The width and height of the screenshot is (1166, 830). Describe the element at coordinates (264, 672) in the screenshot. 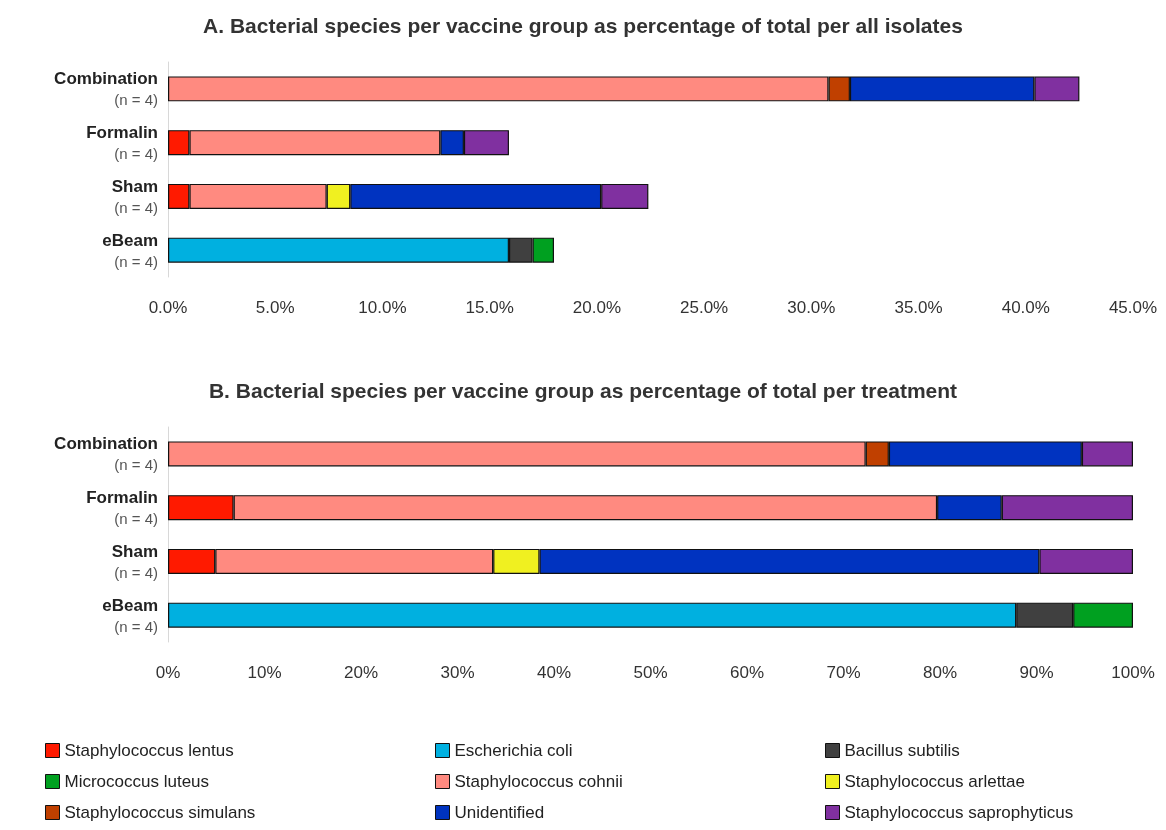

I see `x-tick-label: 10%` at that location.